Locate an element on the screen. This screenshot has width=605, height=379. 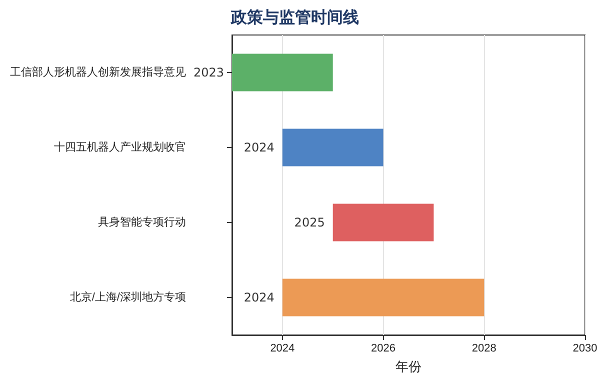
y-tick-label: 工信部人形机器人创新发展指导意见 is located at coordinates (98, 72).